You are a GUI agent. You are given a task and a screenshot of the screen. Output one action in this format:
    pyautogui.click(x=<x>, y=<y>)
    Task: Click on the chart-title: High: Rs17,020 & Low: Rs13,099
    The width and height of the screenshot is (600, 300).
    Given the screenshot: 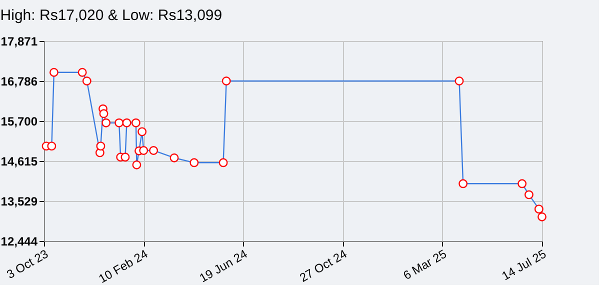 What is the action you would take?
    pyautogui.click(x=111, y=15)
    